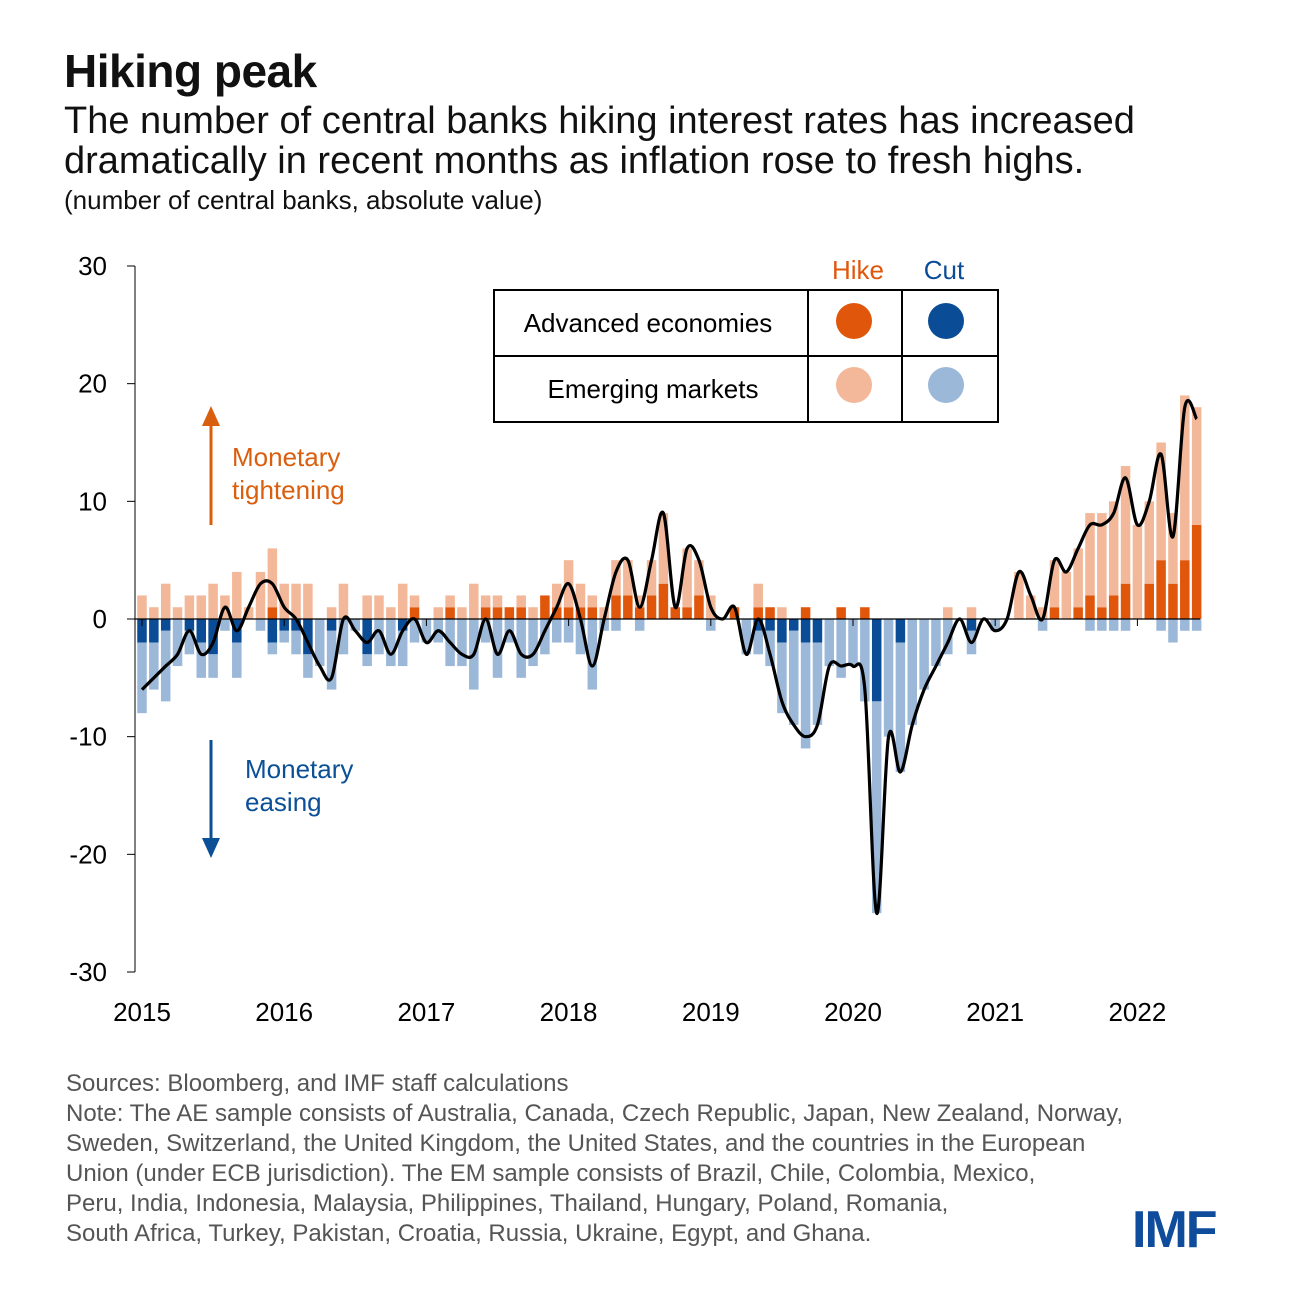 The image size is (1300, 1300). Describe the element at coordinates (100, 619) in the screenshot. I see `y-tick-label: 0` at that location.